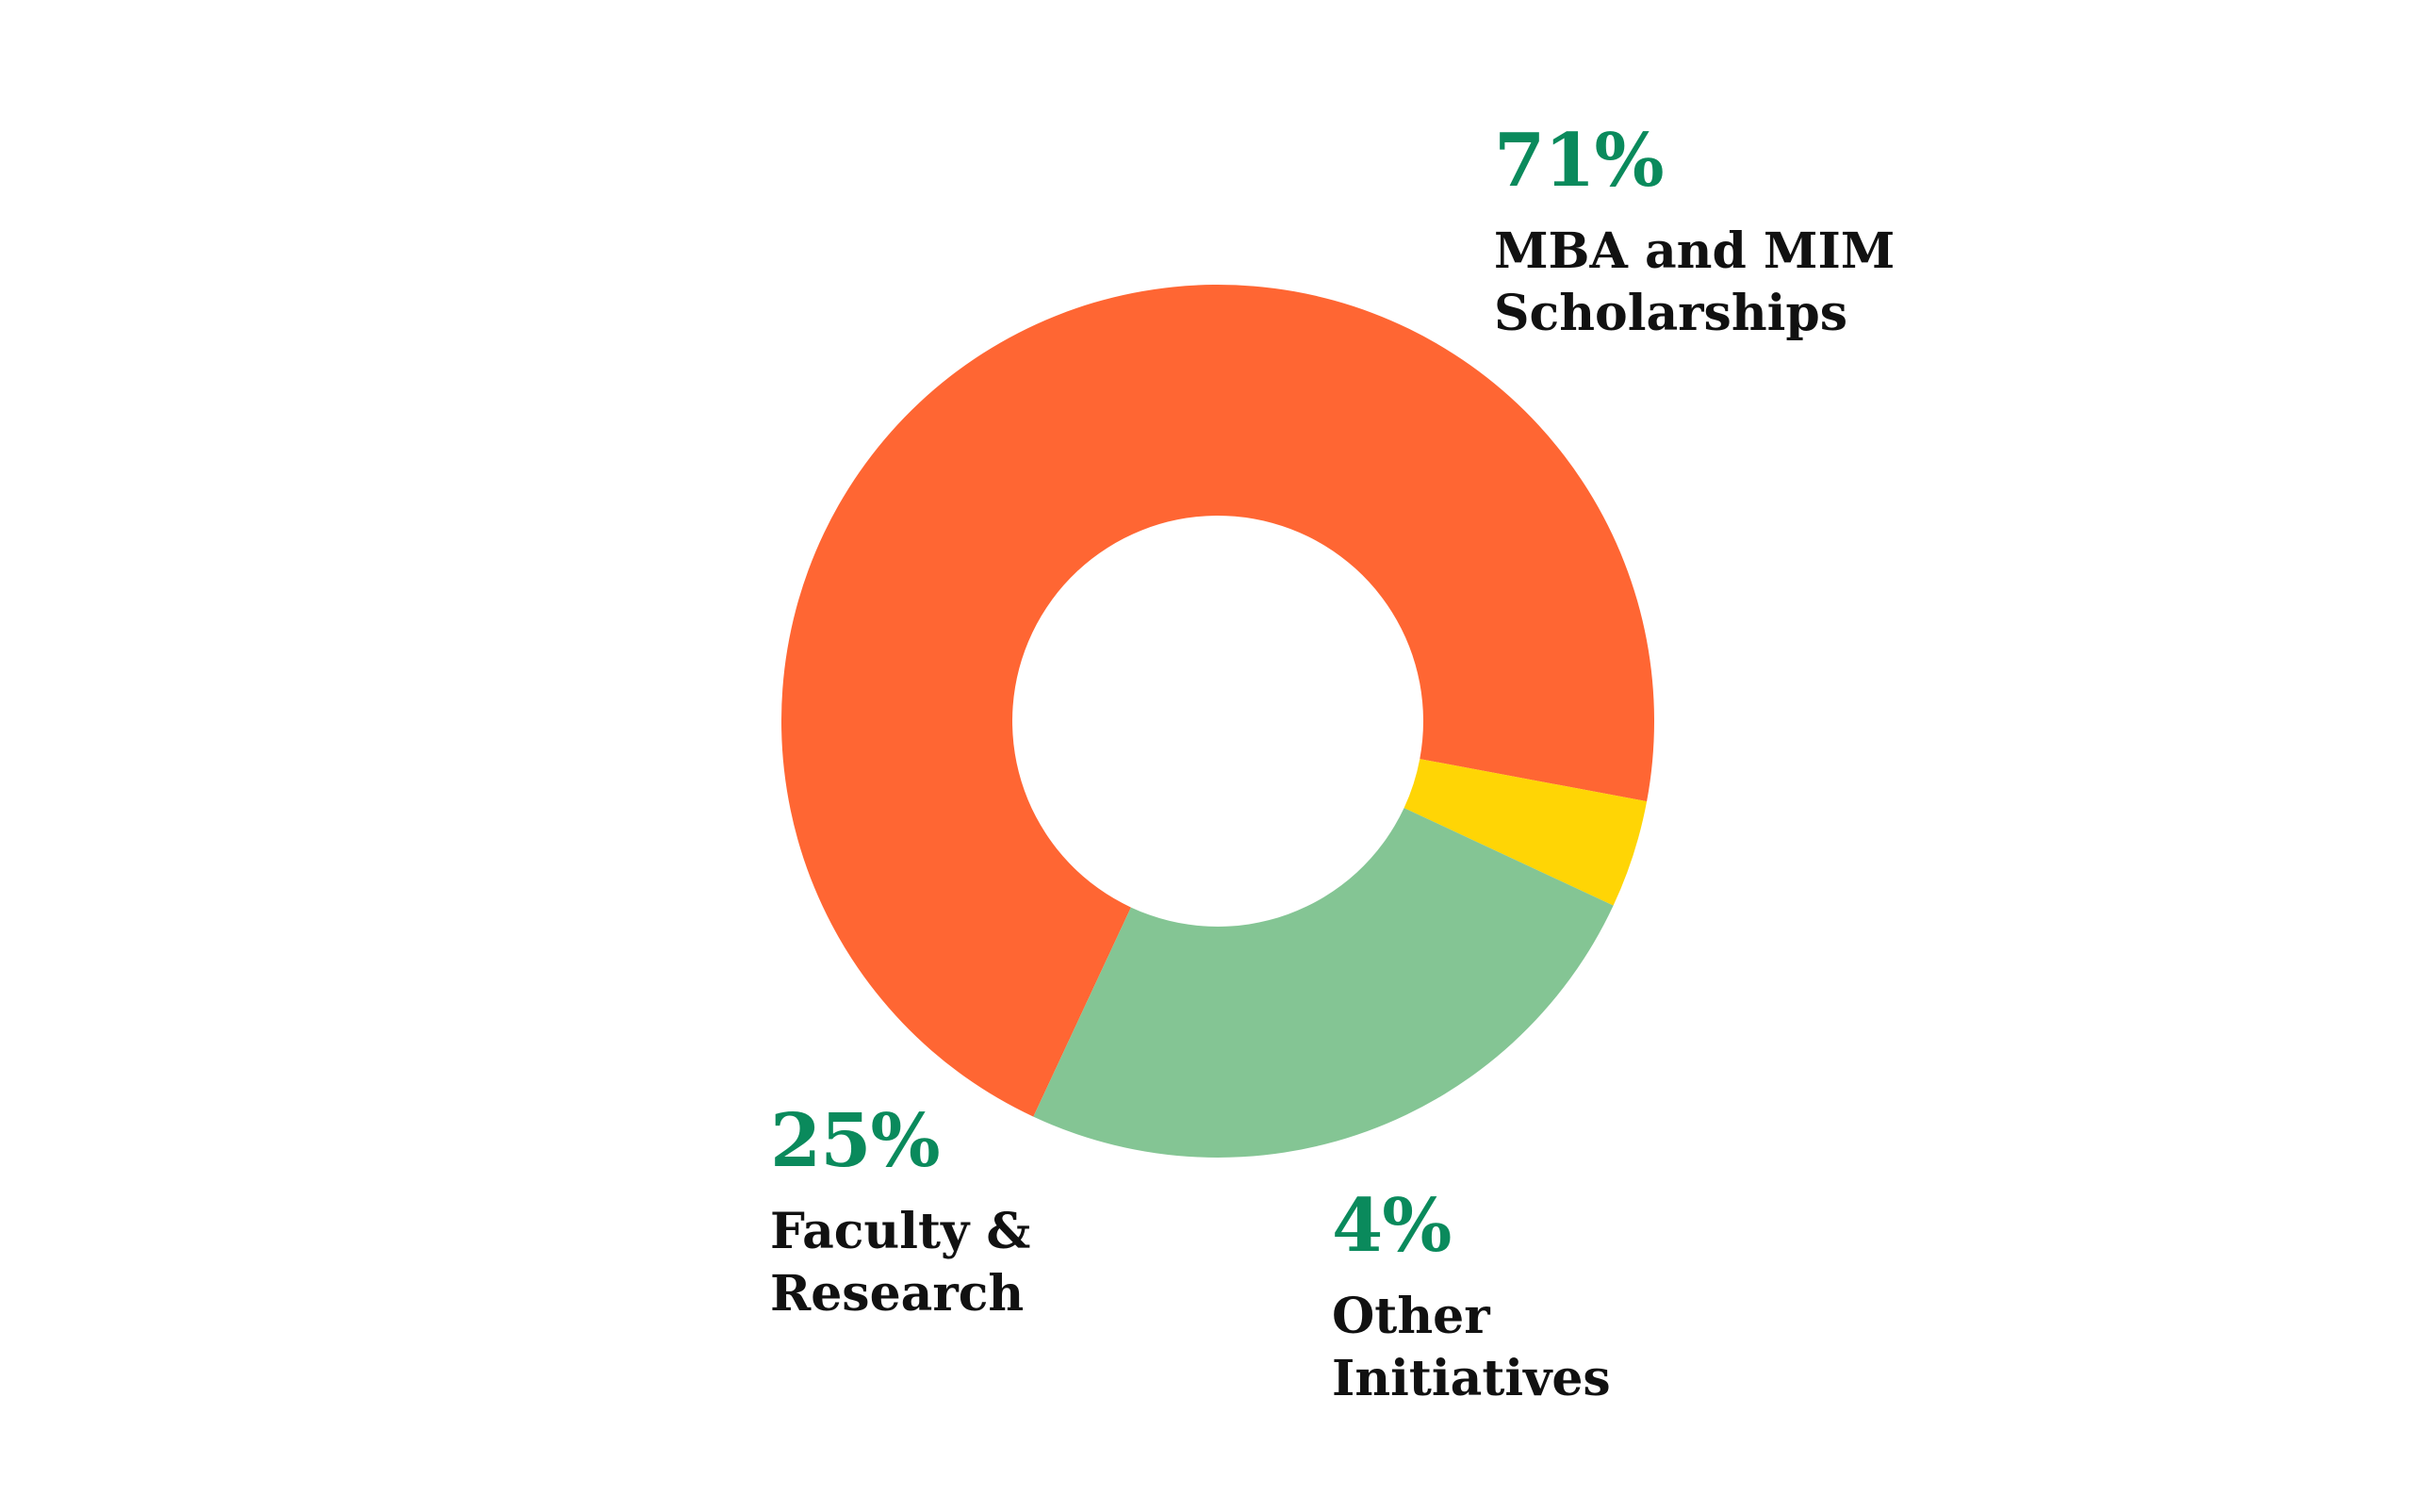 This screenshot has width=2413, height=1512. What do you see at coordinates (1526, 832) in the screenshot?
I see `donut-slice-other-initiatives` at bounding box center [1526, 832].